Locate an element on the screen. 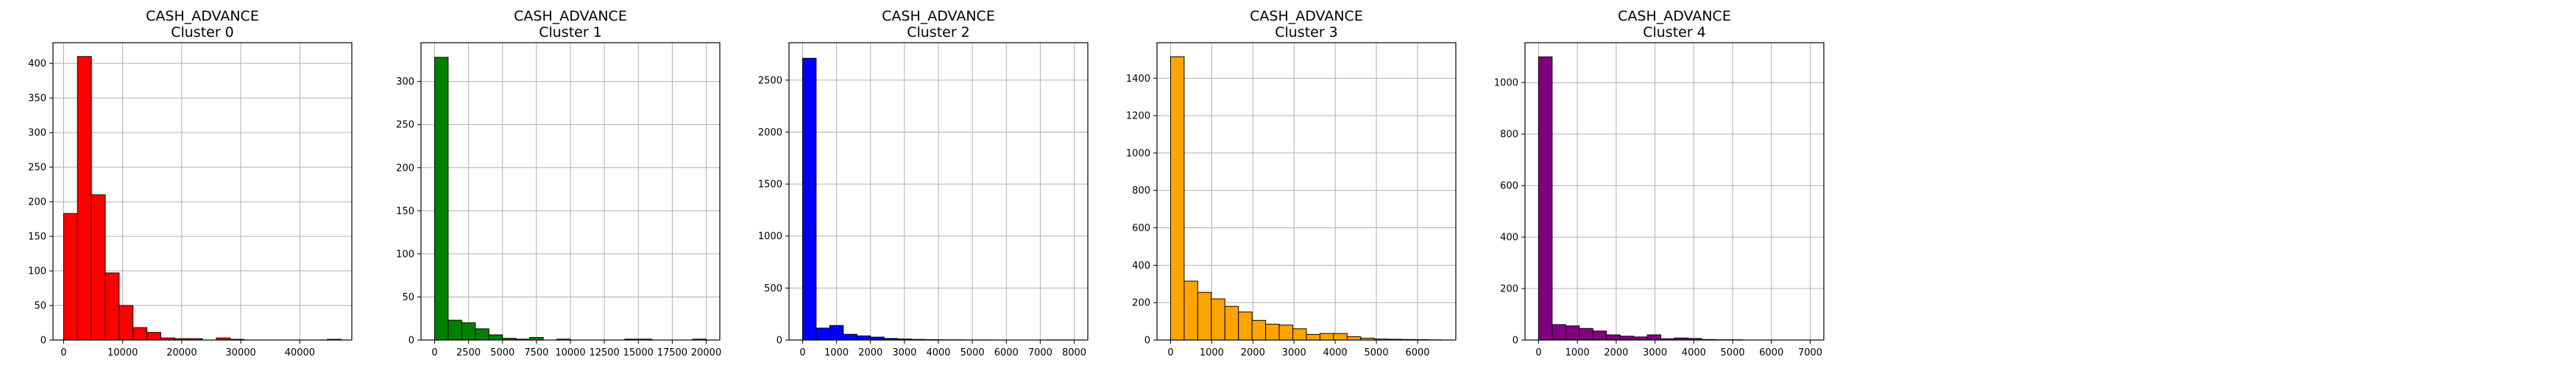 The width and height of the screenshot is (2576, 368). x-tick-label: 20000 is located at coordinates (706, 352).